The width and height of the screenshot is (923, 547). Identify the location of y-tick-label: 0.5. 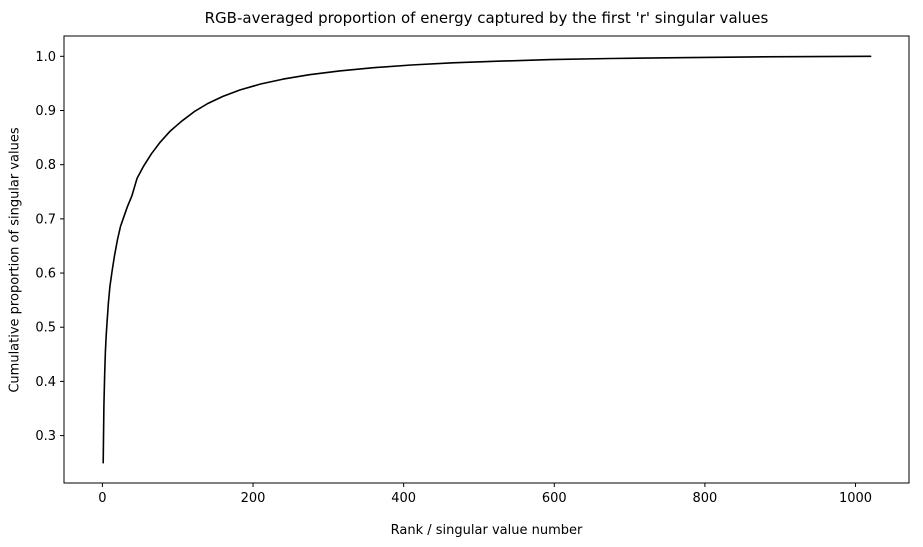
(45, 328).